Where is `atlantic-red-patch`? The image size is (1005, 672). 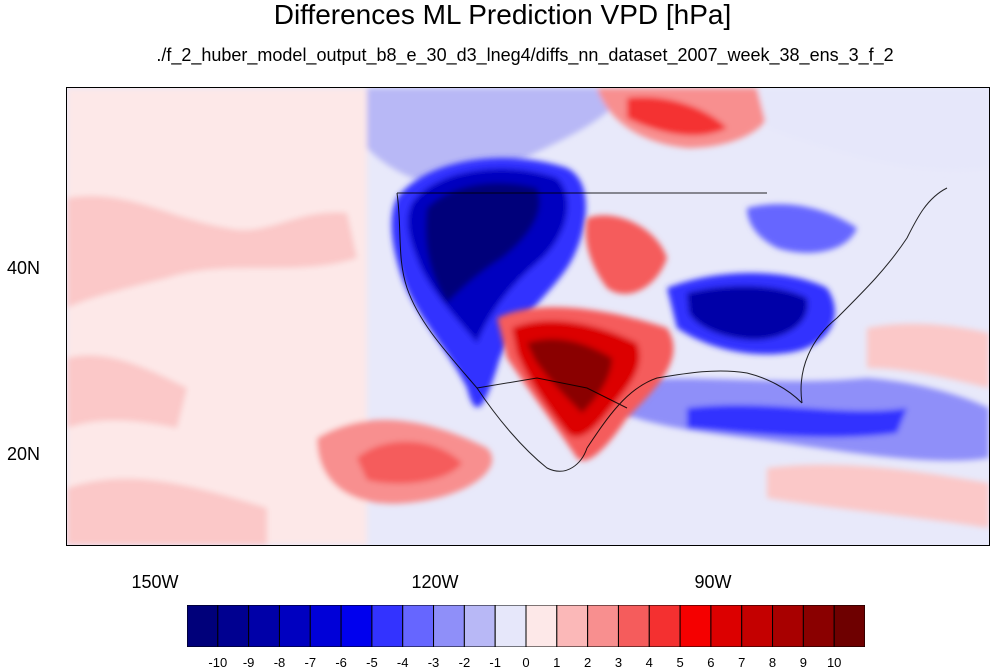
atlantic-red-patch is located at coordinates (928, 355).